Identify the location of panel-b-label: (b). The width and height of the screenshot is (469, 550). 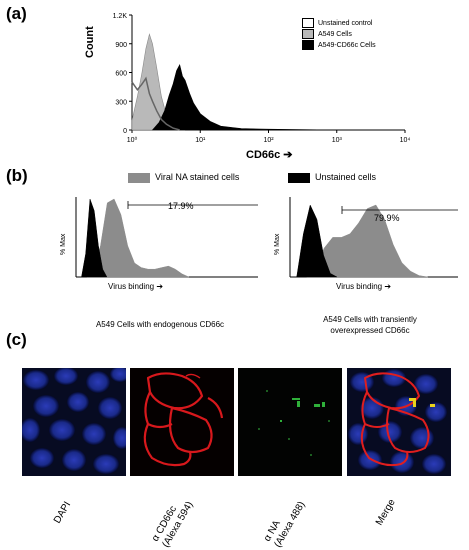
(17, 175).